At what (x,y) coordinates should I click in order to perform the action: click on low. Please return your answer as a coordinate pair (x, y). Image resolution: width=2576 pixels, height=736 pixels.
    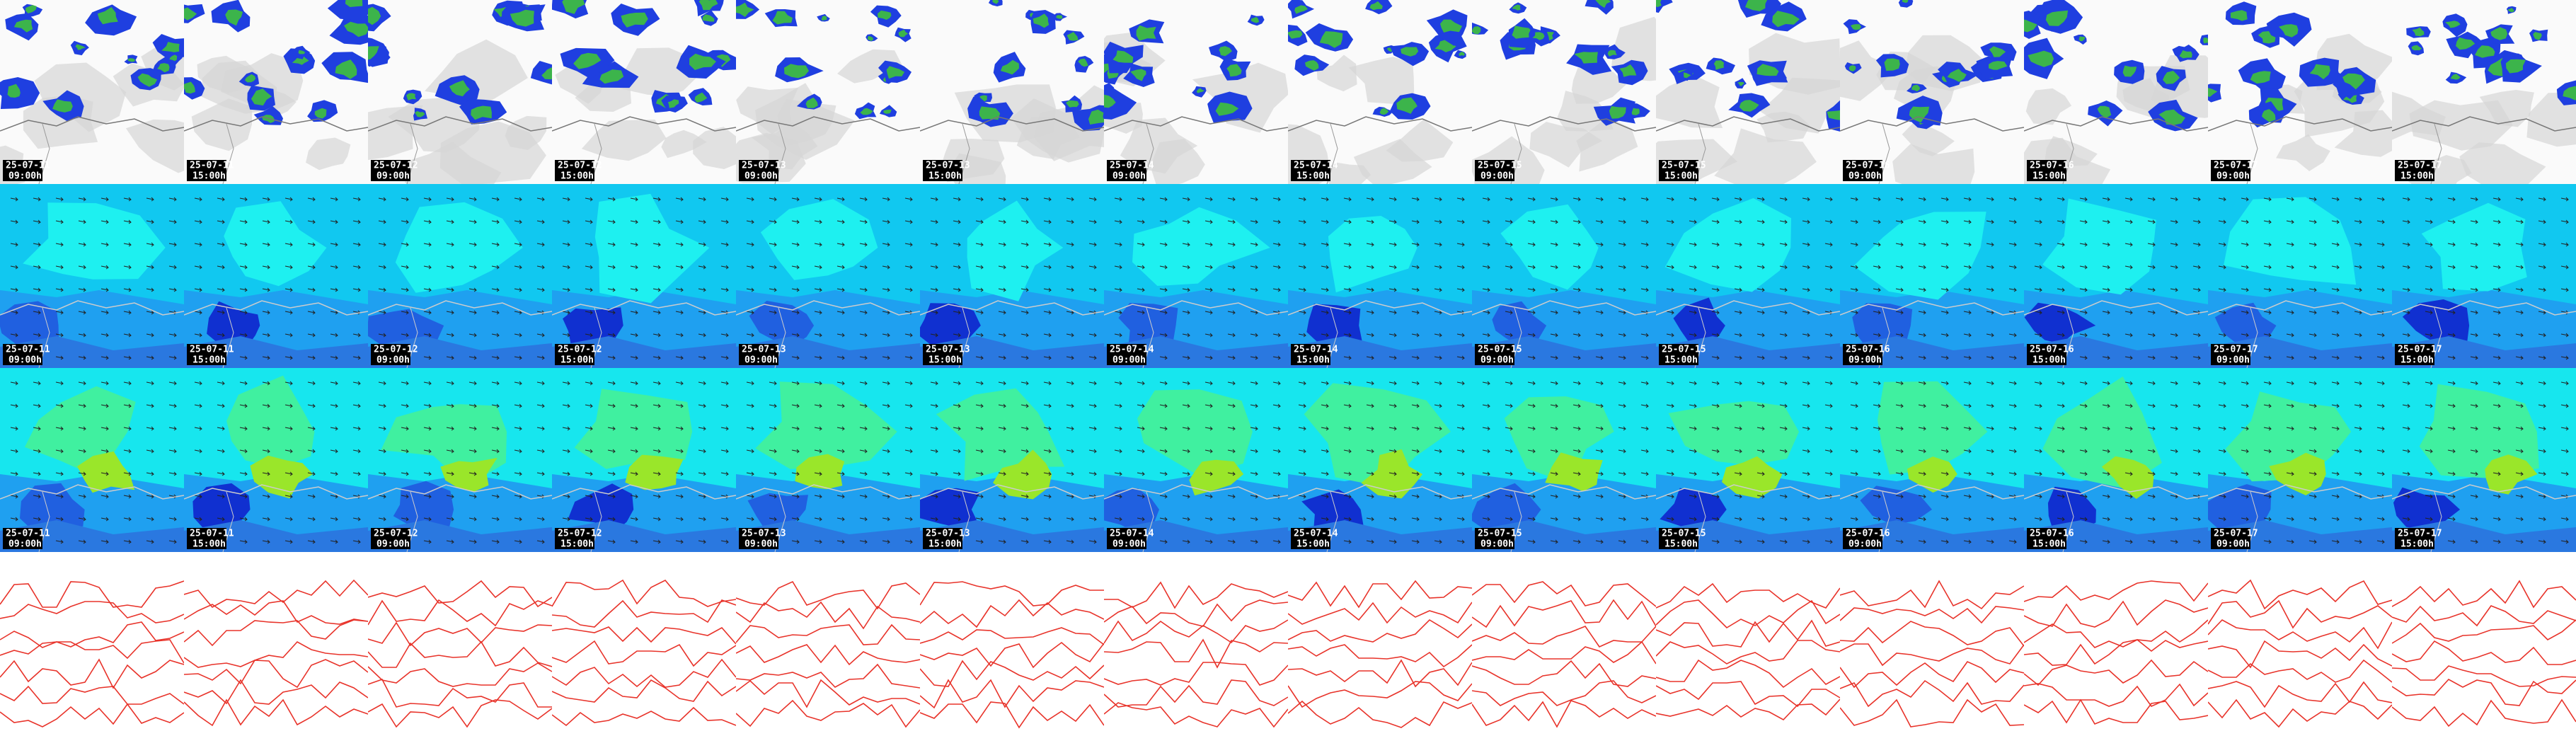
    Looking at the image, I should click on (1896, 505).